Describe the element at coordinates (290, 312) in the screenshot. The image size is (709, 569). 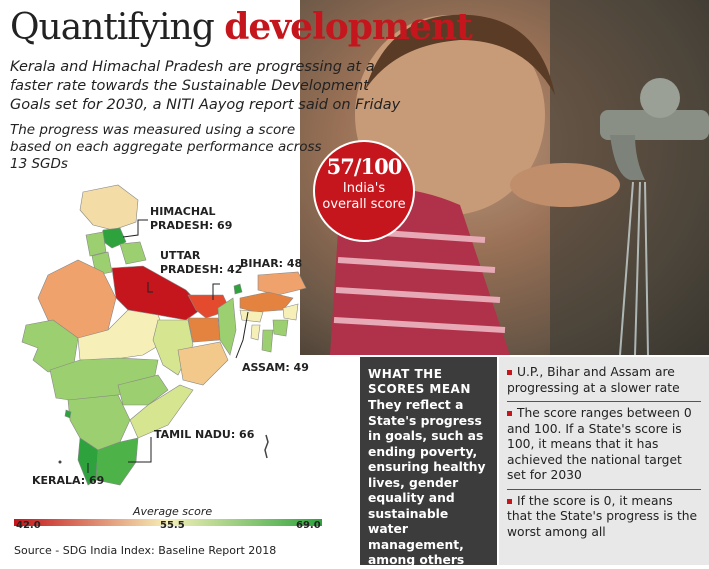
I see `state-nagaland` at that location.